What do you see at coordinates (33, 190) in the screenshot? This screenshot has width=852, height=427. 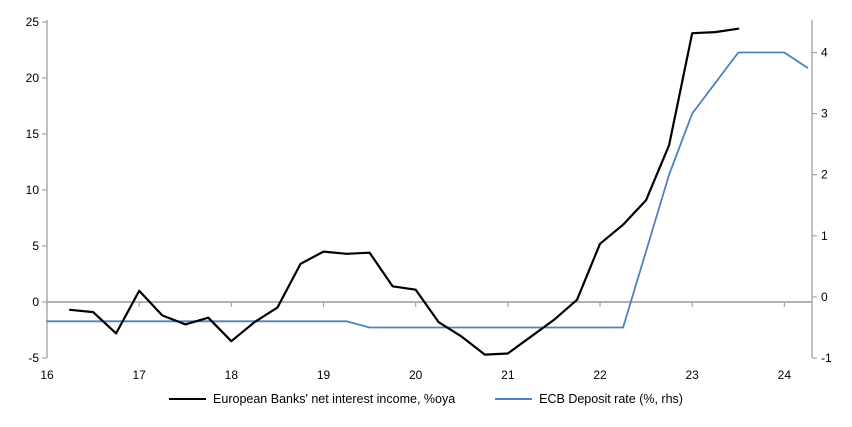 I see `left-axis-tick-label: 10` at bounding box center [33, 190].